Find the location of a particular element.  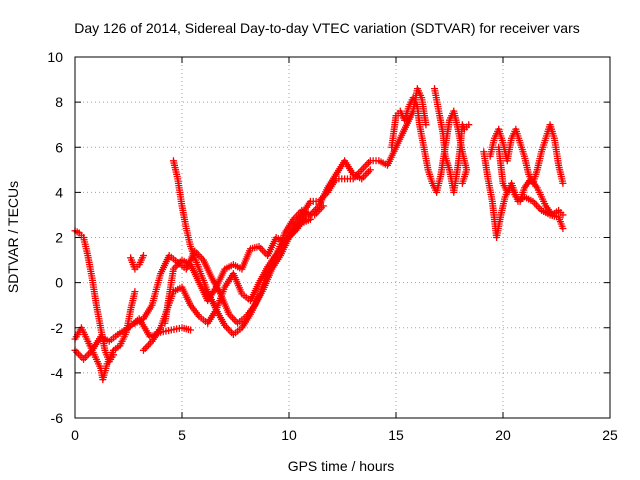

series-track-m is located at coordinates (531, 181).